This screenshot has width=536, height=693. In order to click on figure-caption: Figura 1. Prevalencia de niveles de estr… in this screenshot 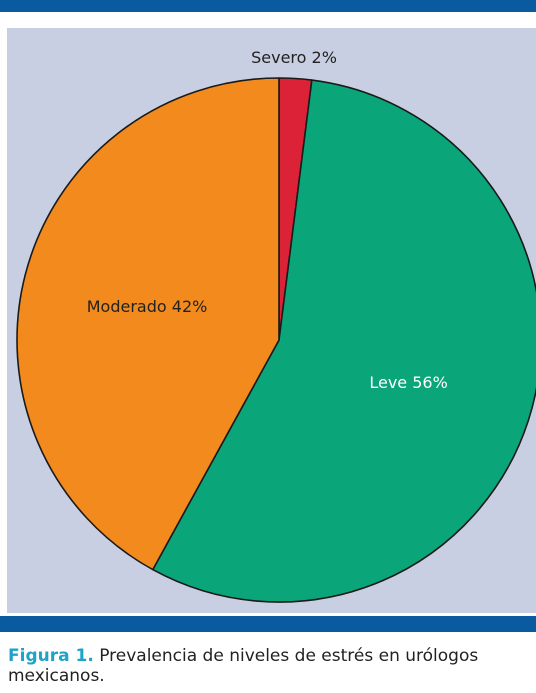, I will do `click(272, 666)`.